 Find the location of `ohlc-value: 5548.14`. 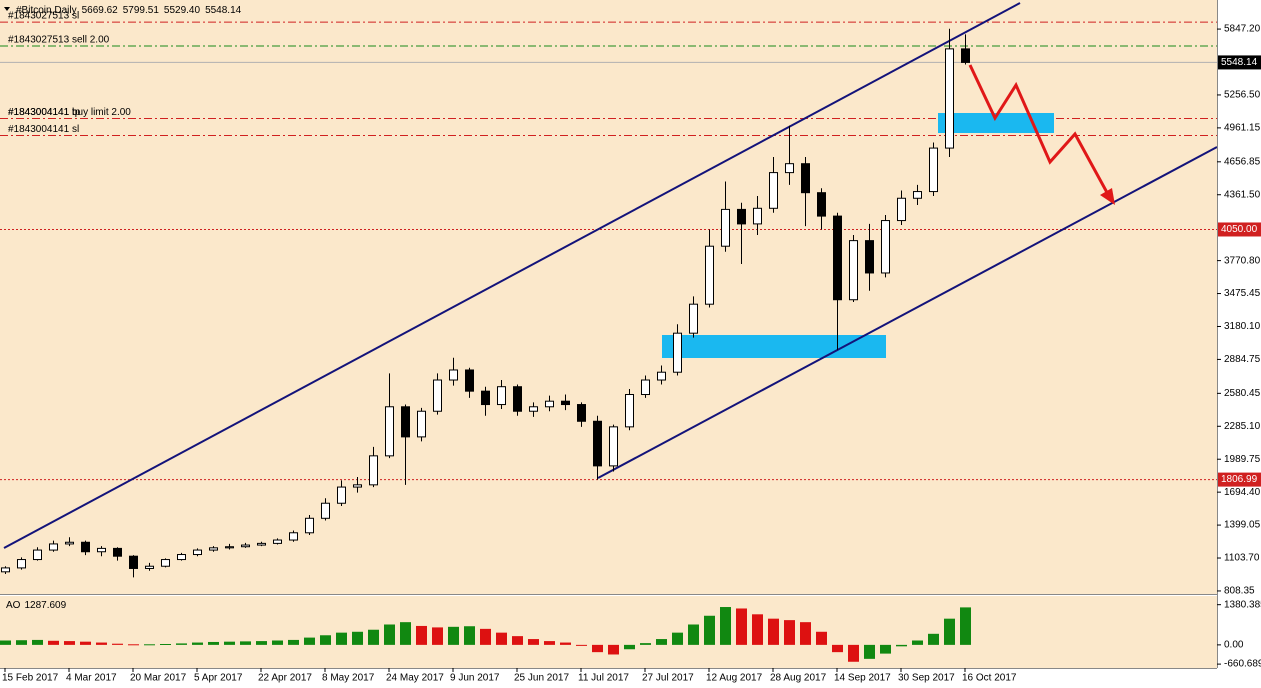

ohlc-value: 5548.14 is located at coordinates (223, 10).